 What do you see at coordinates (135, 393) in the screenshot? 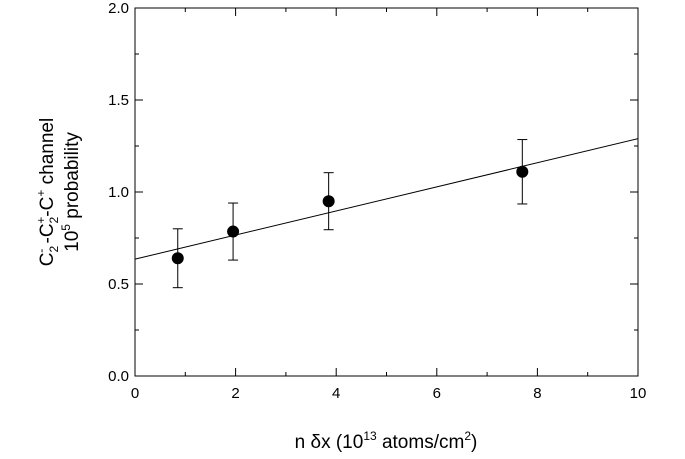
I see `x-tick-label: 0` at bounding box center [135, 393].